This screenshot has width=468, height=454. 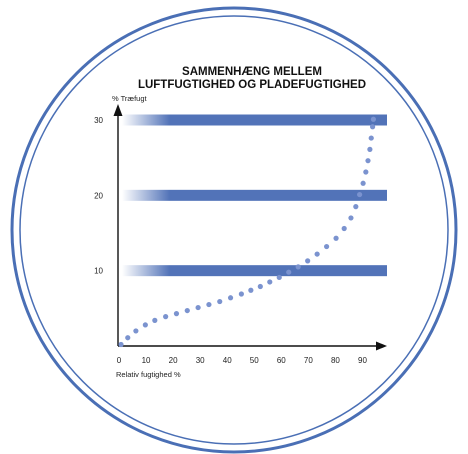 I want to click on y-tick-label-20: 20, so click(x=98, y=195).